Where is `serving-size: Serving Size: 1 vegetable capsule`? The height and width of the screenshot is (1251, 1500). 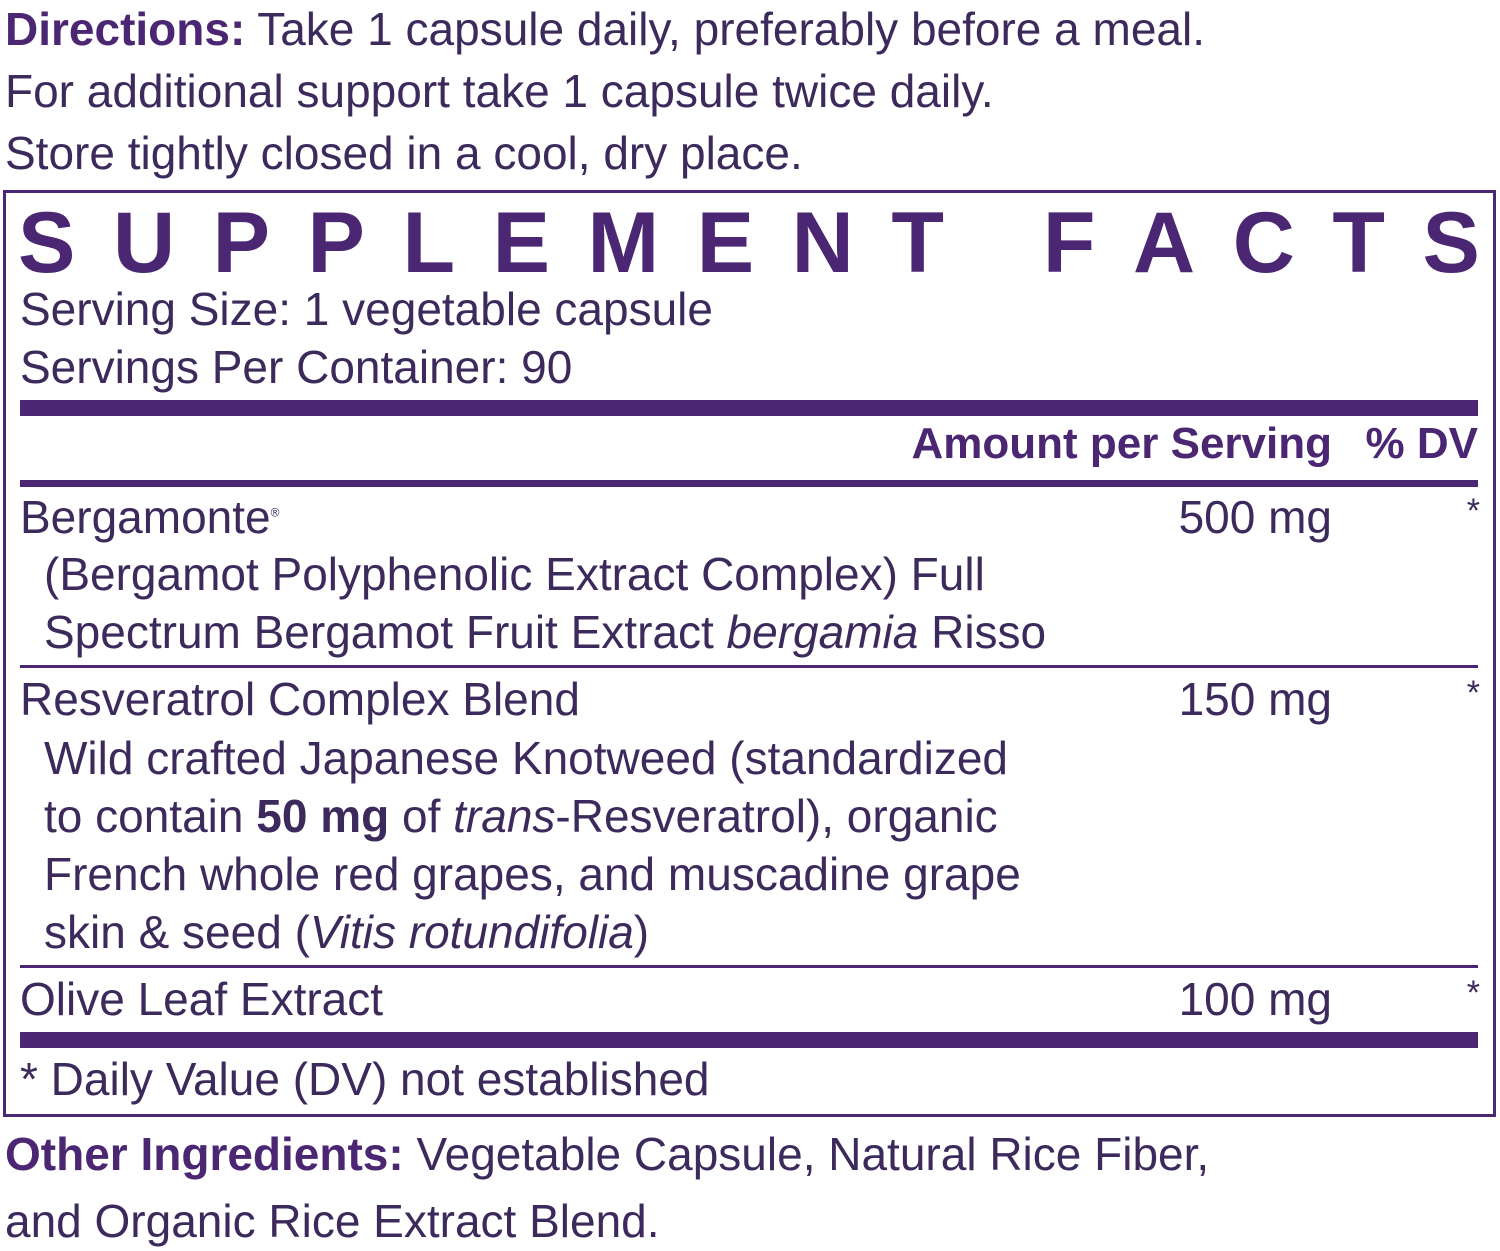 serving-size: Serving Size: 1 vegetable capsule is located at coordinates (366, 309).